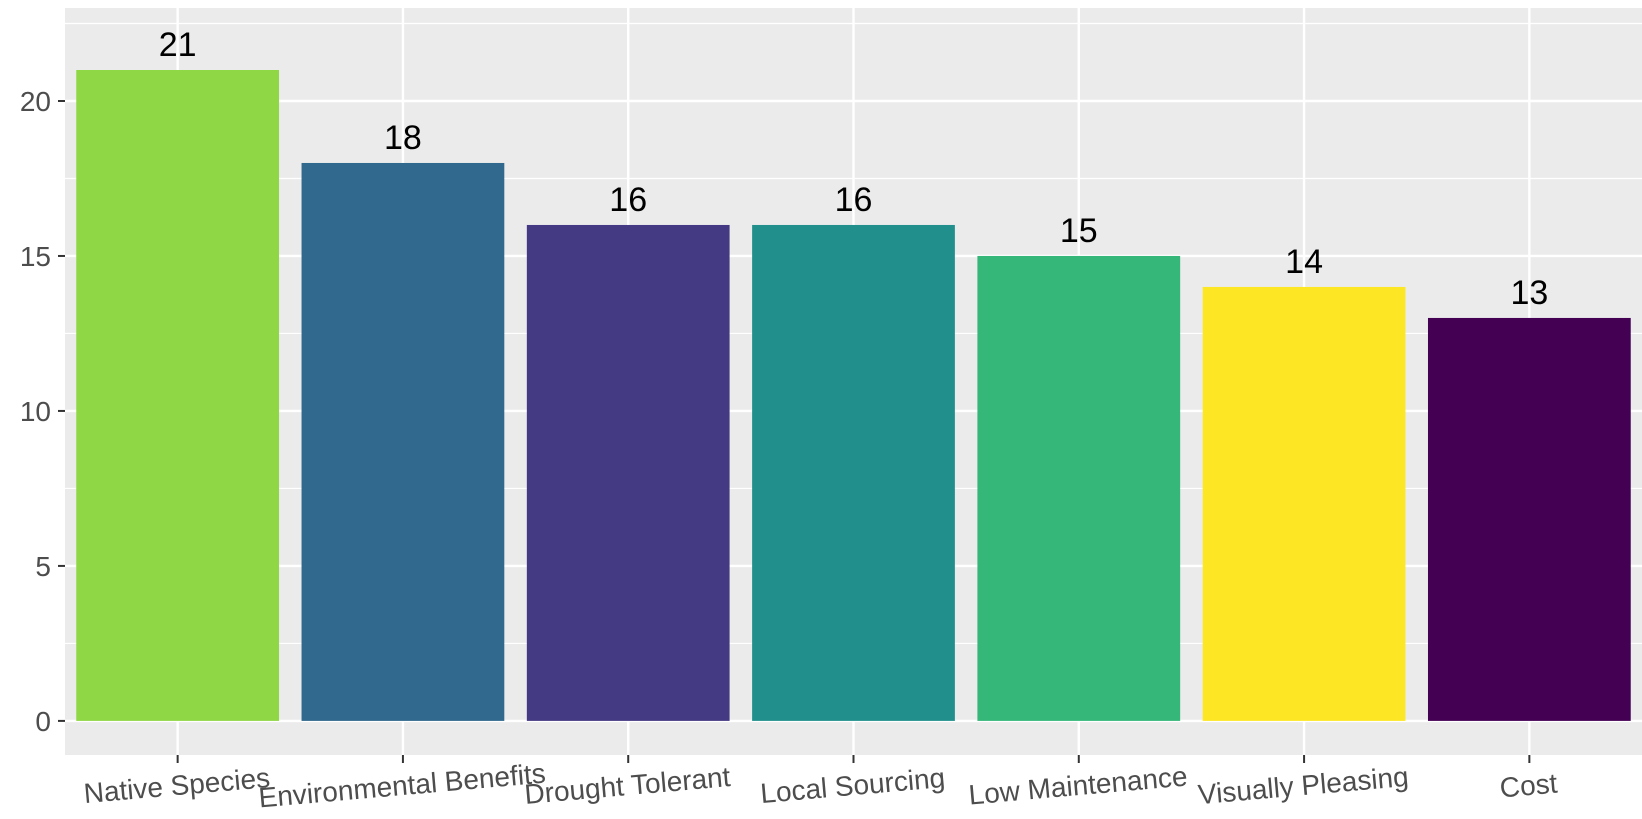 Image resolution: width=1642 pixels, height=819 pixels. I want to click on bar-native-species, so click(178, 395).